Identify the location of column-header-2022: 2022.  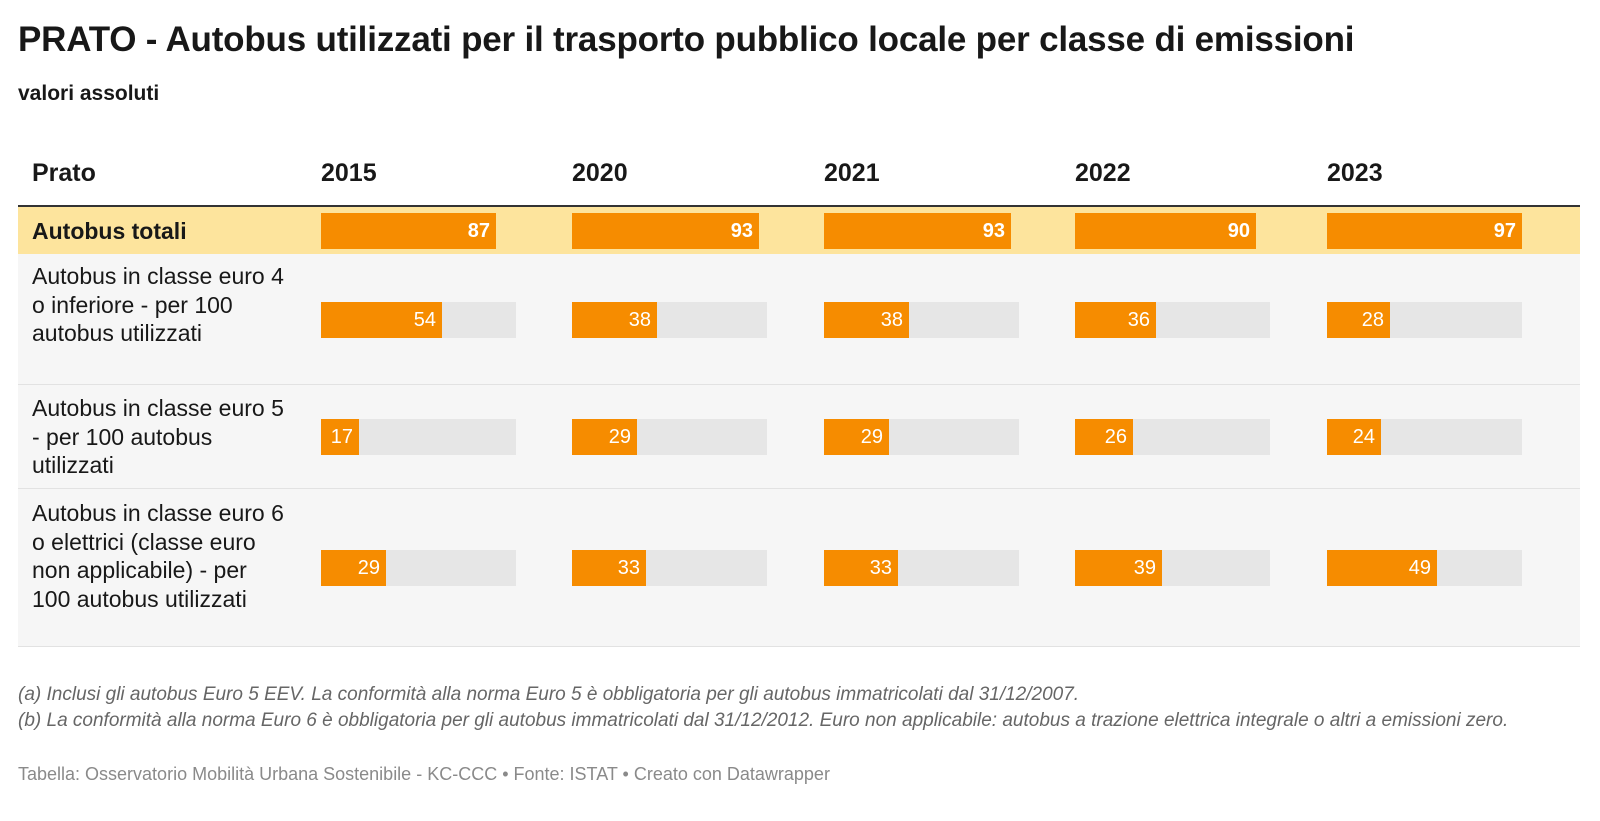
(1103, 173).